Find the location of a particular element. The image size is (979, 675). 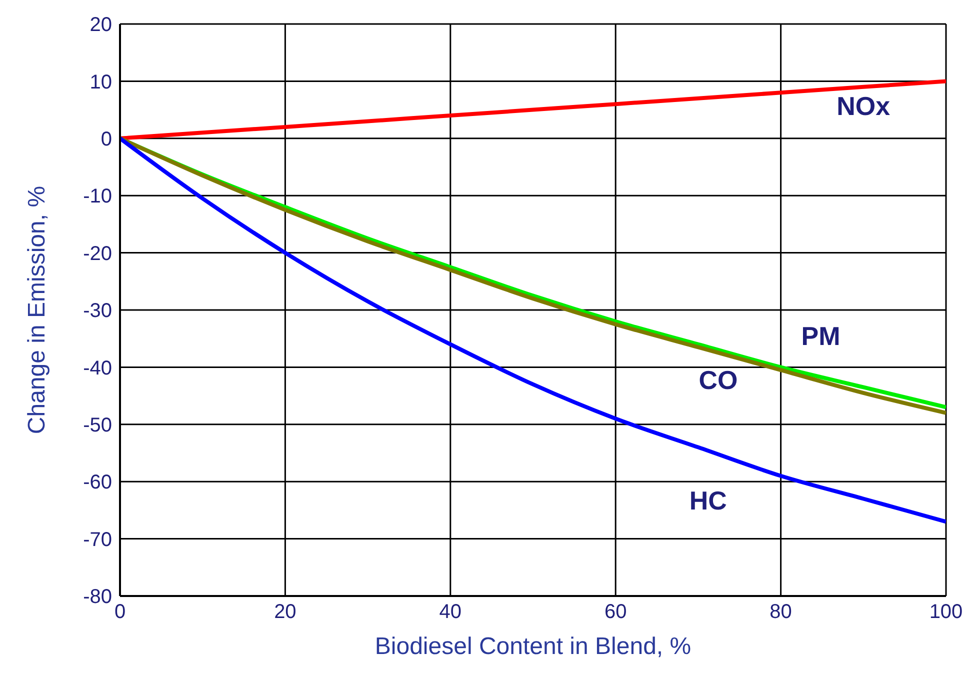

y-tick-label: 20 is located at coordinates (101, 25).